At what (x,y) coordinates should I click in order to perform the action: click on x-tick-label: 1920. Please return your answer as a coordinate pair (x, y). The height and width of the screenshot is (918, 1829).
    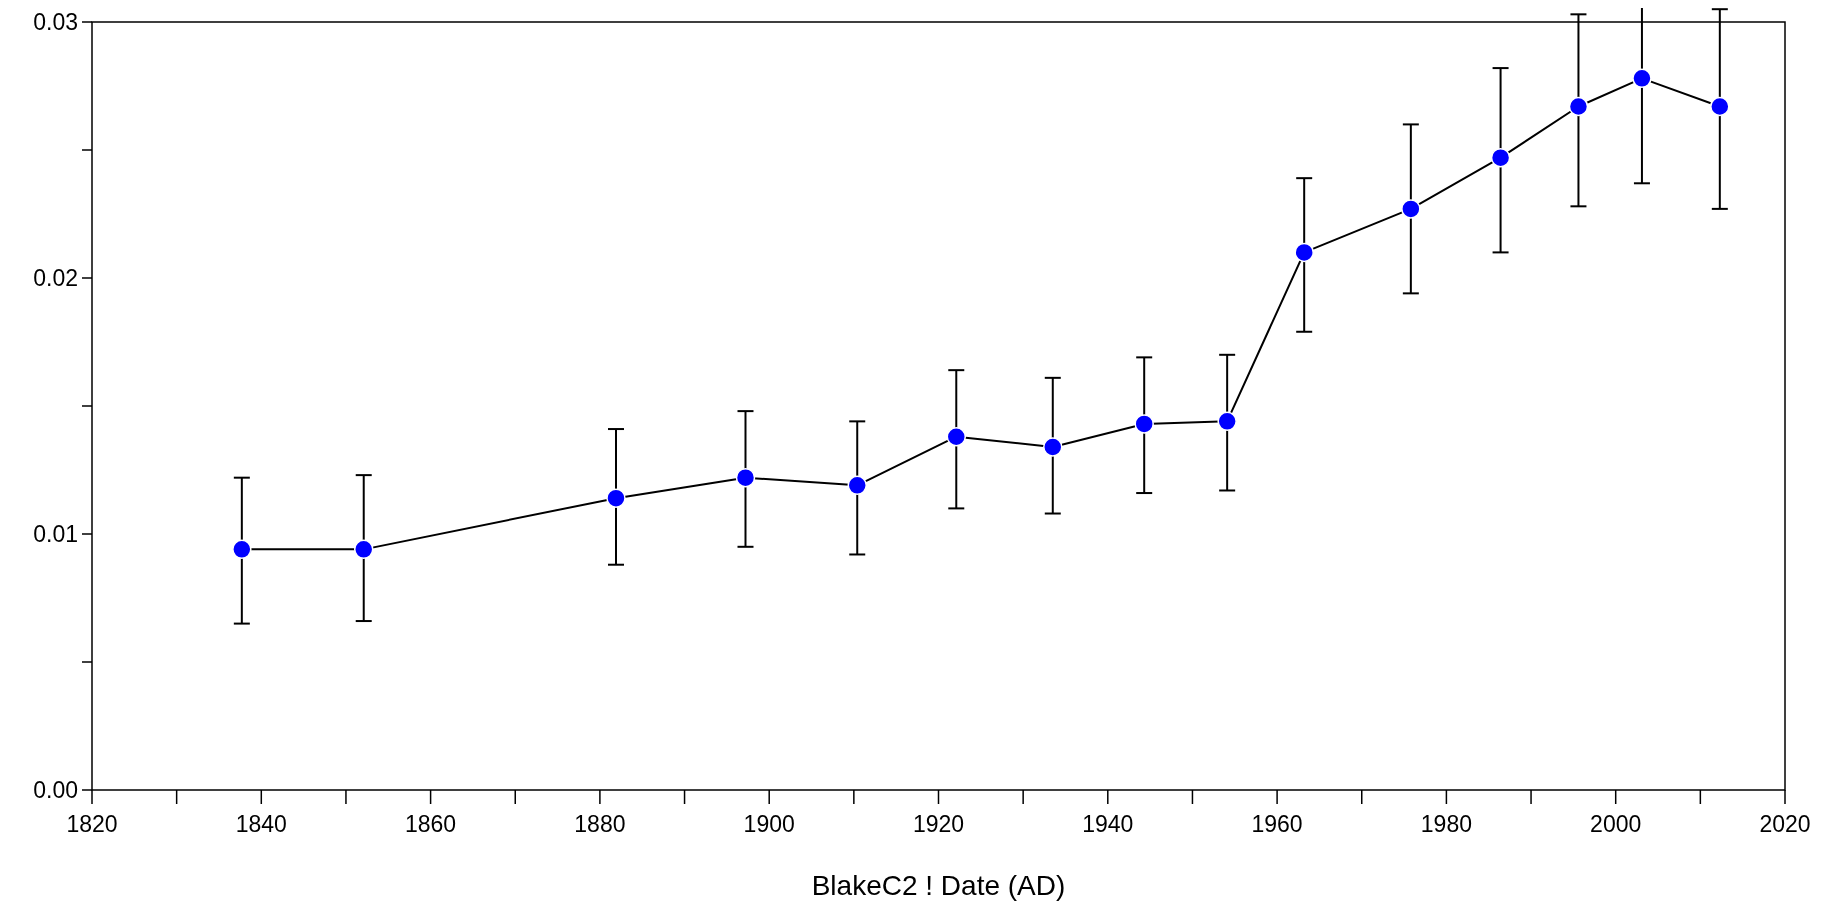
    Looking at the image, I should click on (938, 824).